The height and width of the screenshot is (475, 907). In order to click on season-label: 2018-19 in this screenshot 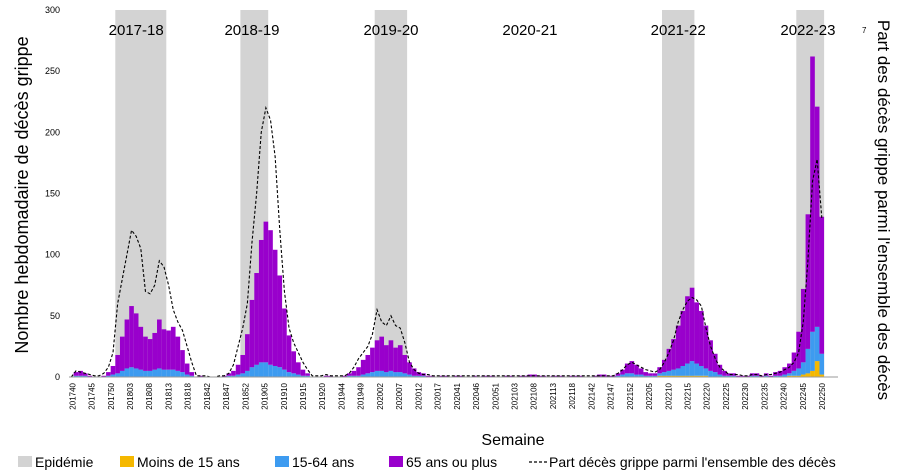, I will do `click(251, 30)`.